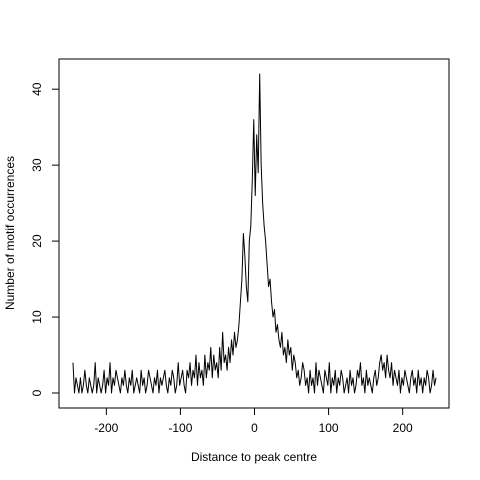 The image size is (480, 480). What do you see at coordinates (106, 428) in the screenshot?
I see `x-tick-label: -200` at bounding box center [106, 428].